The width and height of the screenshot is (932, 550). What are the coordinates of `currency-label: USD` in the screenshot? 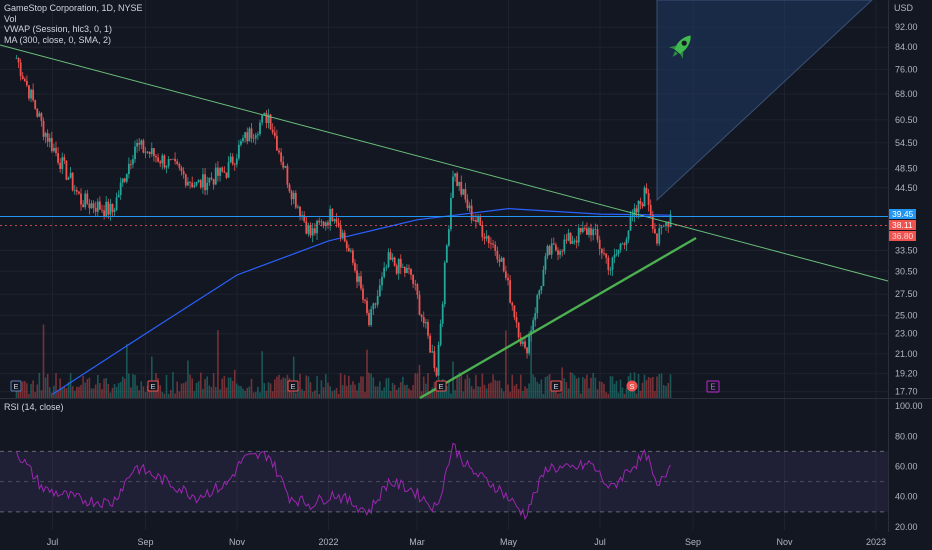 It's located at (904, 8).